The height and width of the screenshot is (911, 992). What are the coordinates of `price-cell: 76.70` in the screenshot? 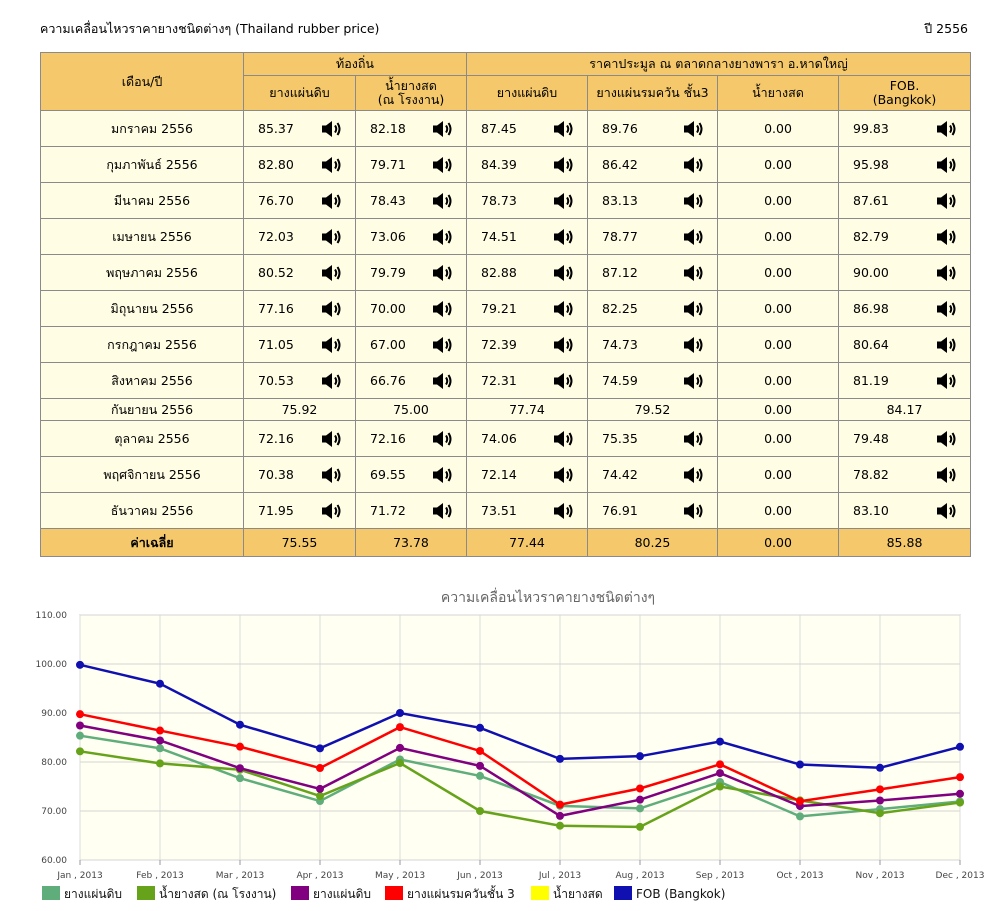 It's located at (299, 200).